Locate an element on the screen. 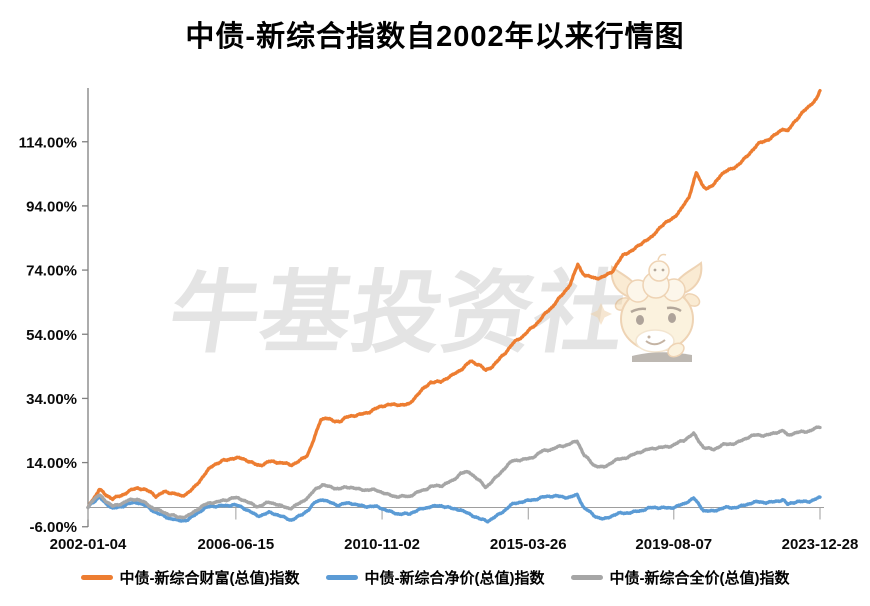 Image resolution: width=870 pixels, height=606 pixels. bull-body is located at coordinates (662, 357).